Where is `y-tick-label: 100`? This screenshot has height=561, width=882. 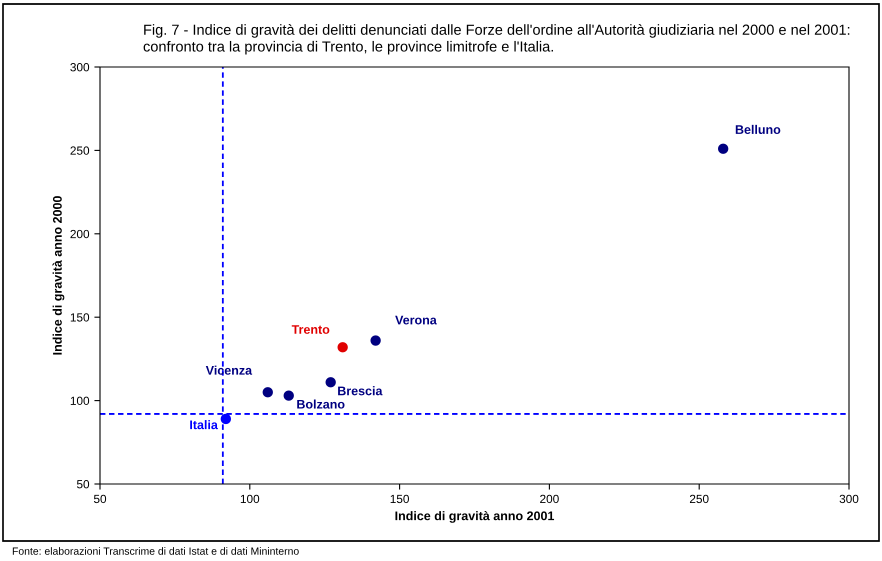
y-tick-label: 100 is located at coordinates (80, 400).